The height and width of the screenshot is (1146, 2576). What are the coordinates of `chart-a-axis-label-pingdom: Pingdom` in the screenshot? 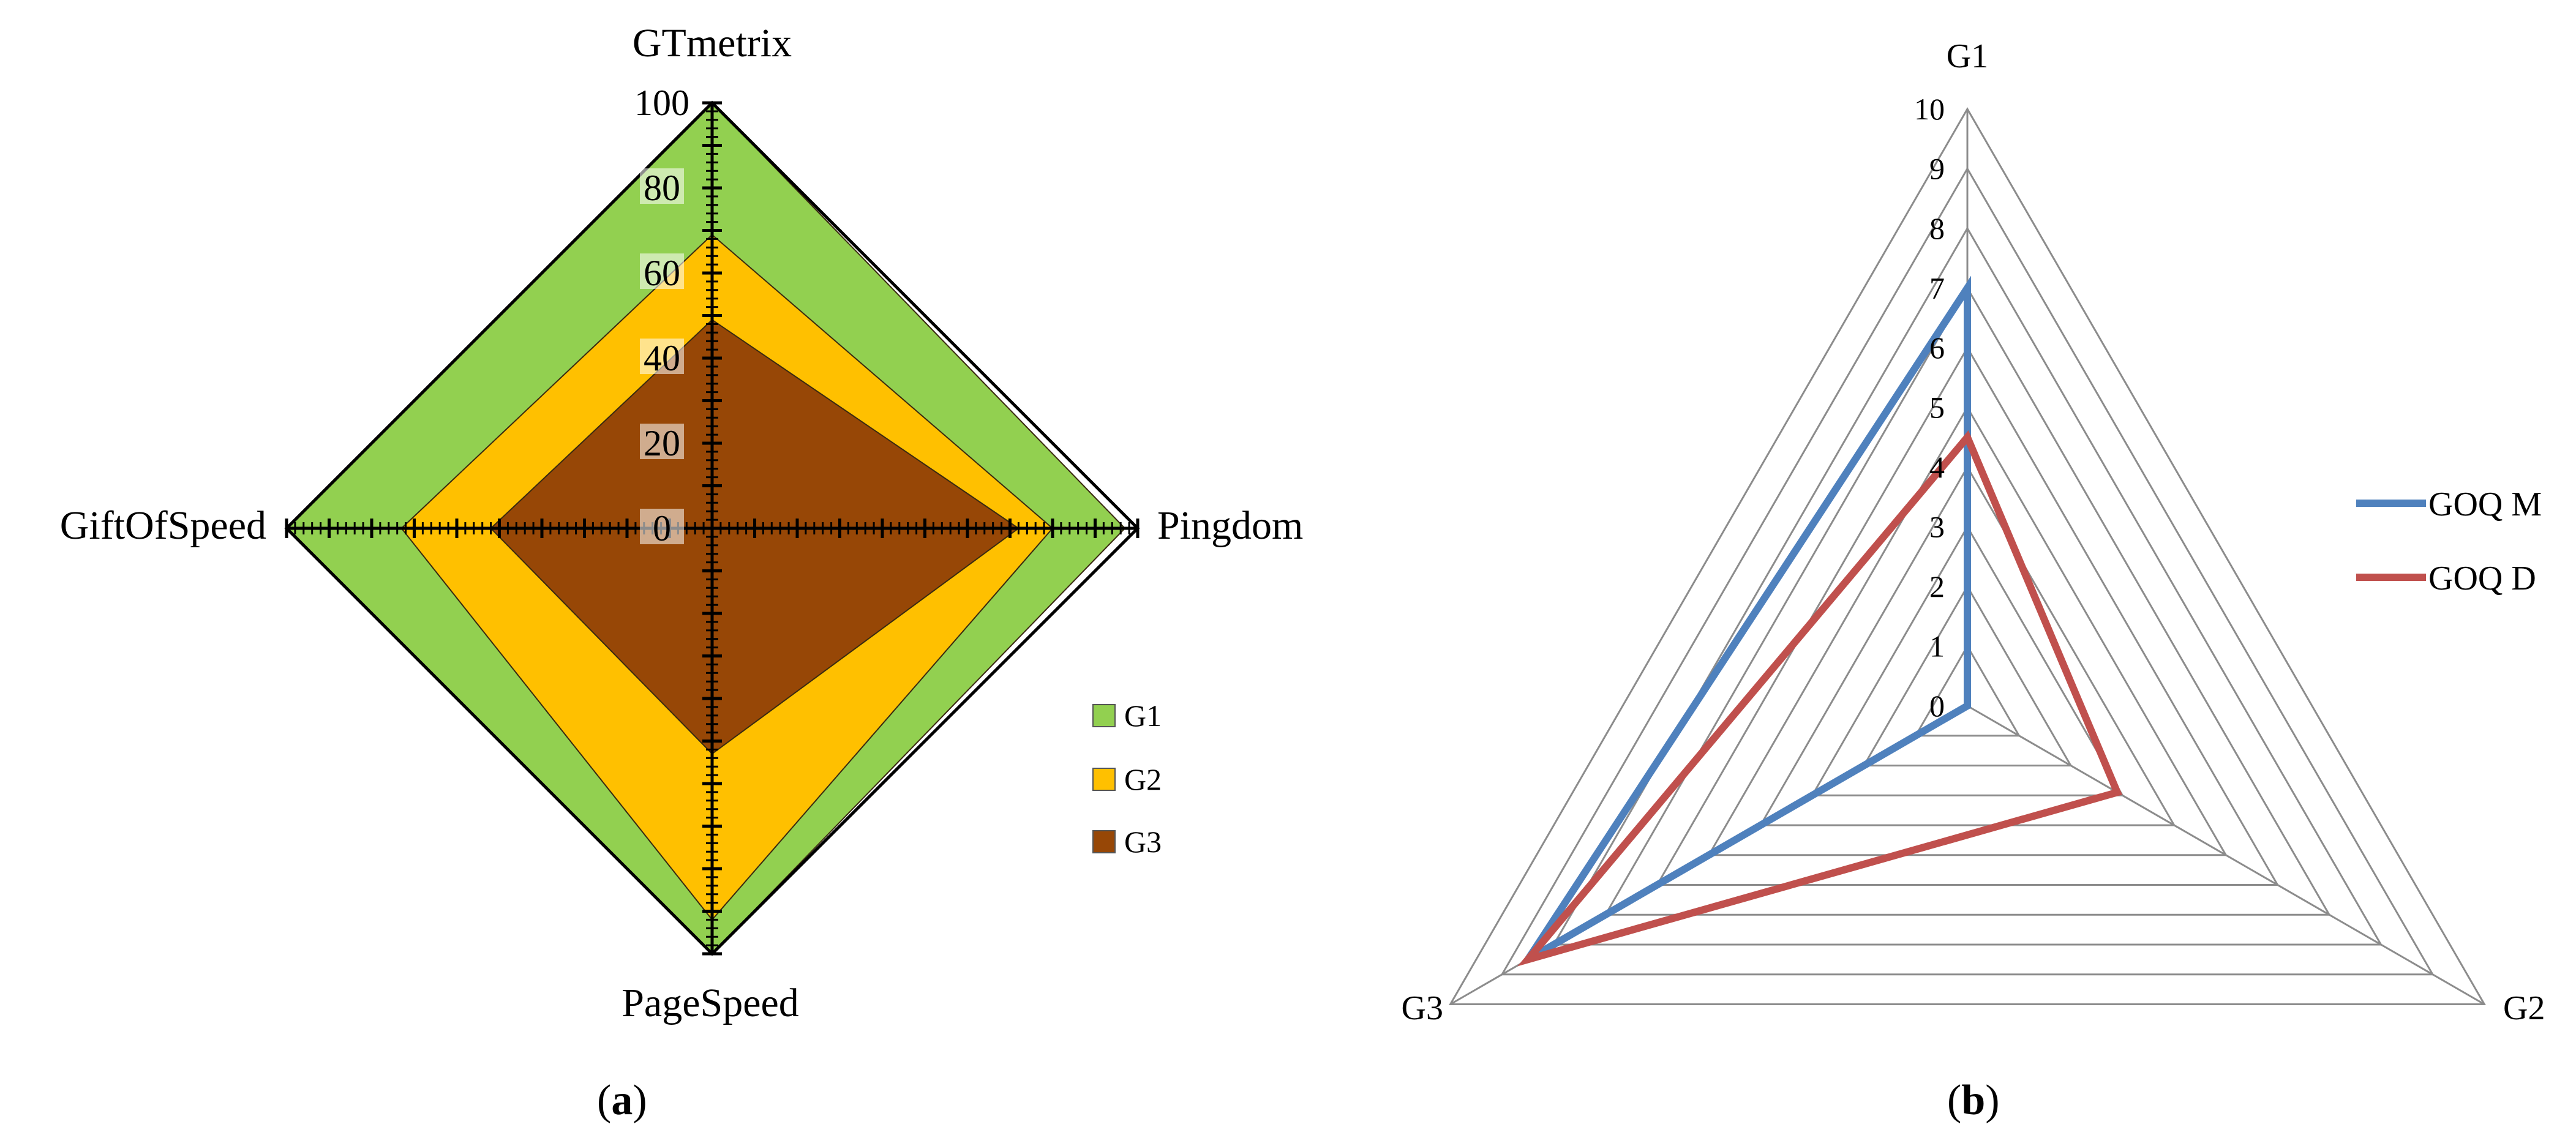 It's located at (1230, 525).